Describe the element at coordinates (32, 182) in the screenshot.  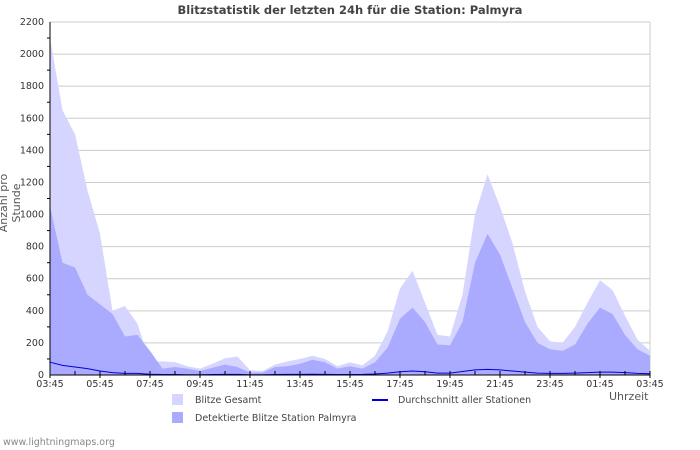
I see `y-tick-label: 1200` at that location.